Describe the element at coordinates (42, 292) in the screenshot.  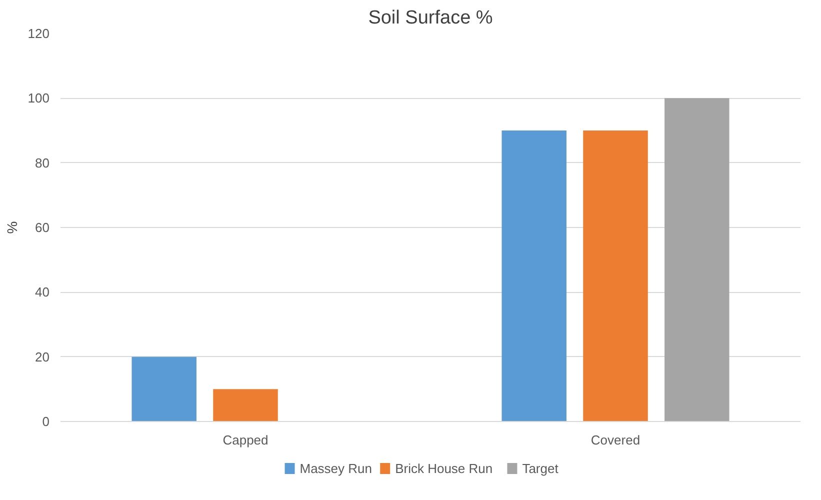
I see `y-tick-label: 40` at that location.